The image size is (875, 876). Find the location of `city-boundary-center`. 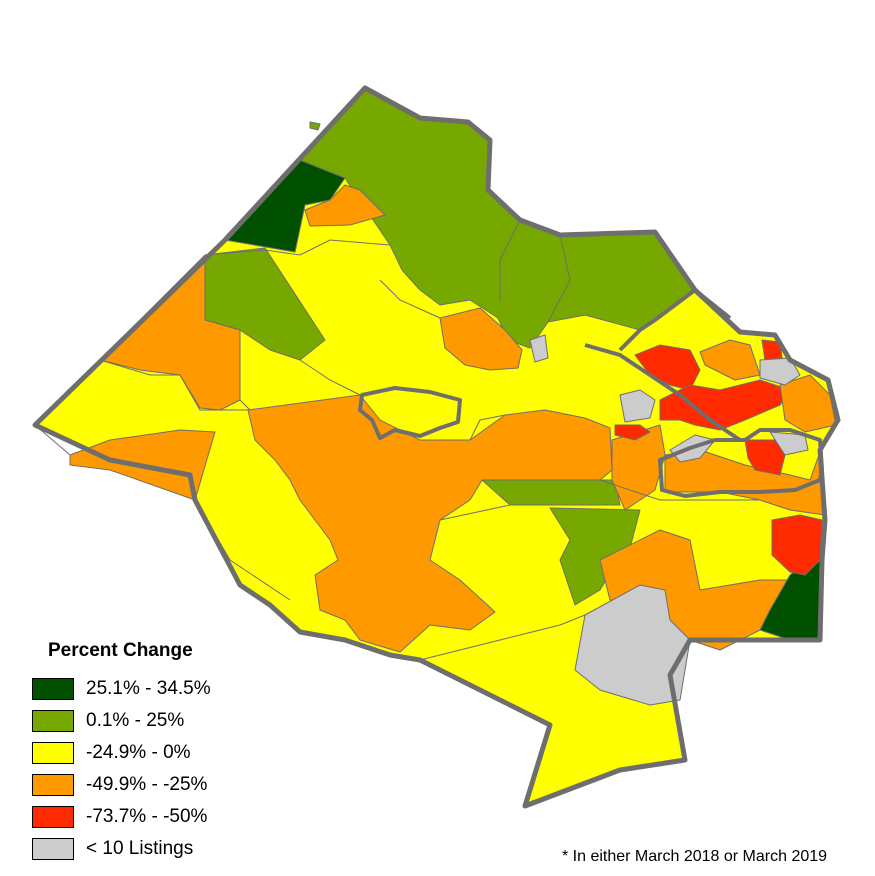

city-boundary-center is located at coordinates (410, 413).